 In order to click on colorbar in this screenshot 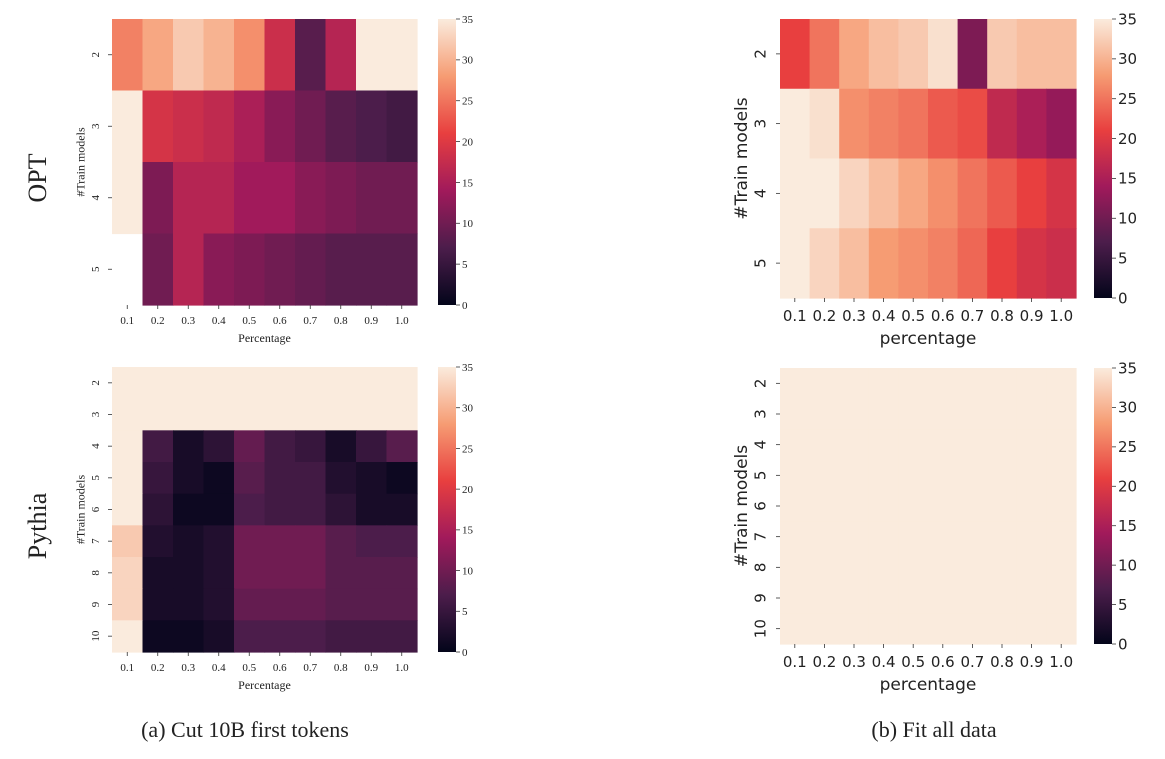, I will do `click(447, 509)`.